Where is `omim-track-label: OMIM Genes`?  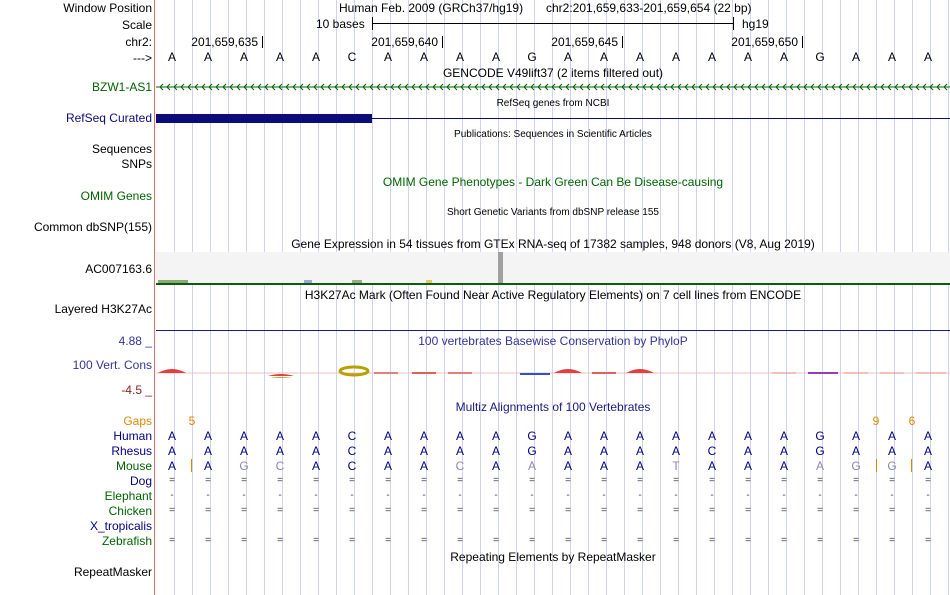 omim-track-label: OMIM Genes is located at coordinates (116, 196).